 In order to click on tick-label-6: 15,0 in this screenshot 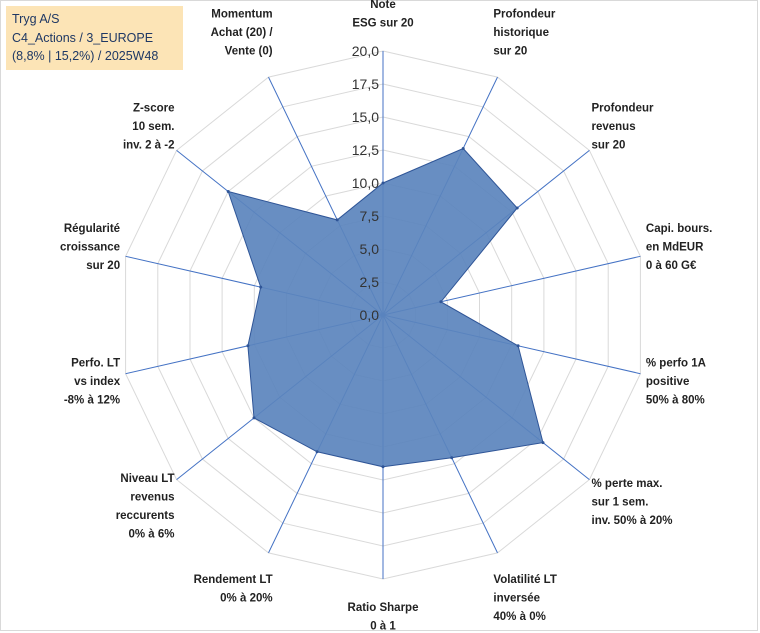, I will do `click(365, 117)`.